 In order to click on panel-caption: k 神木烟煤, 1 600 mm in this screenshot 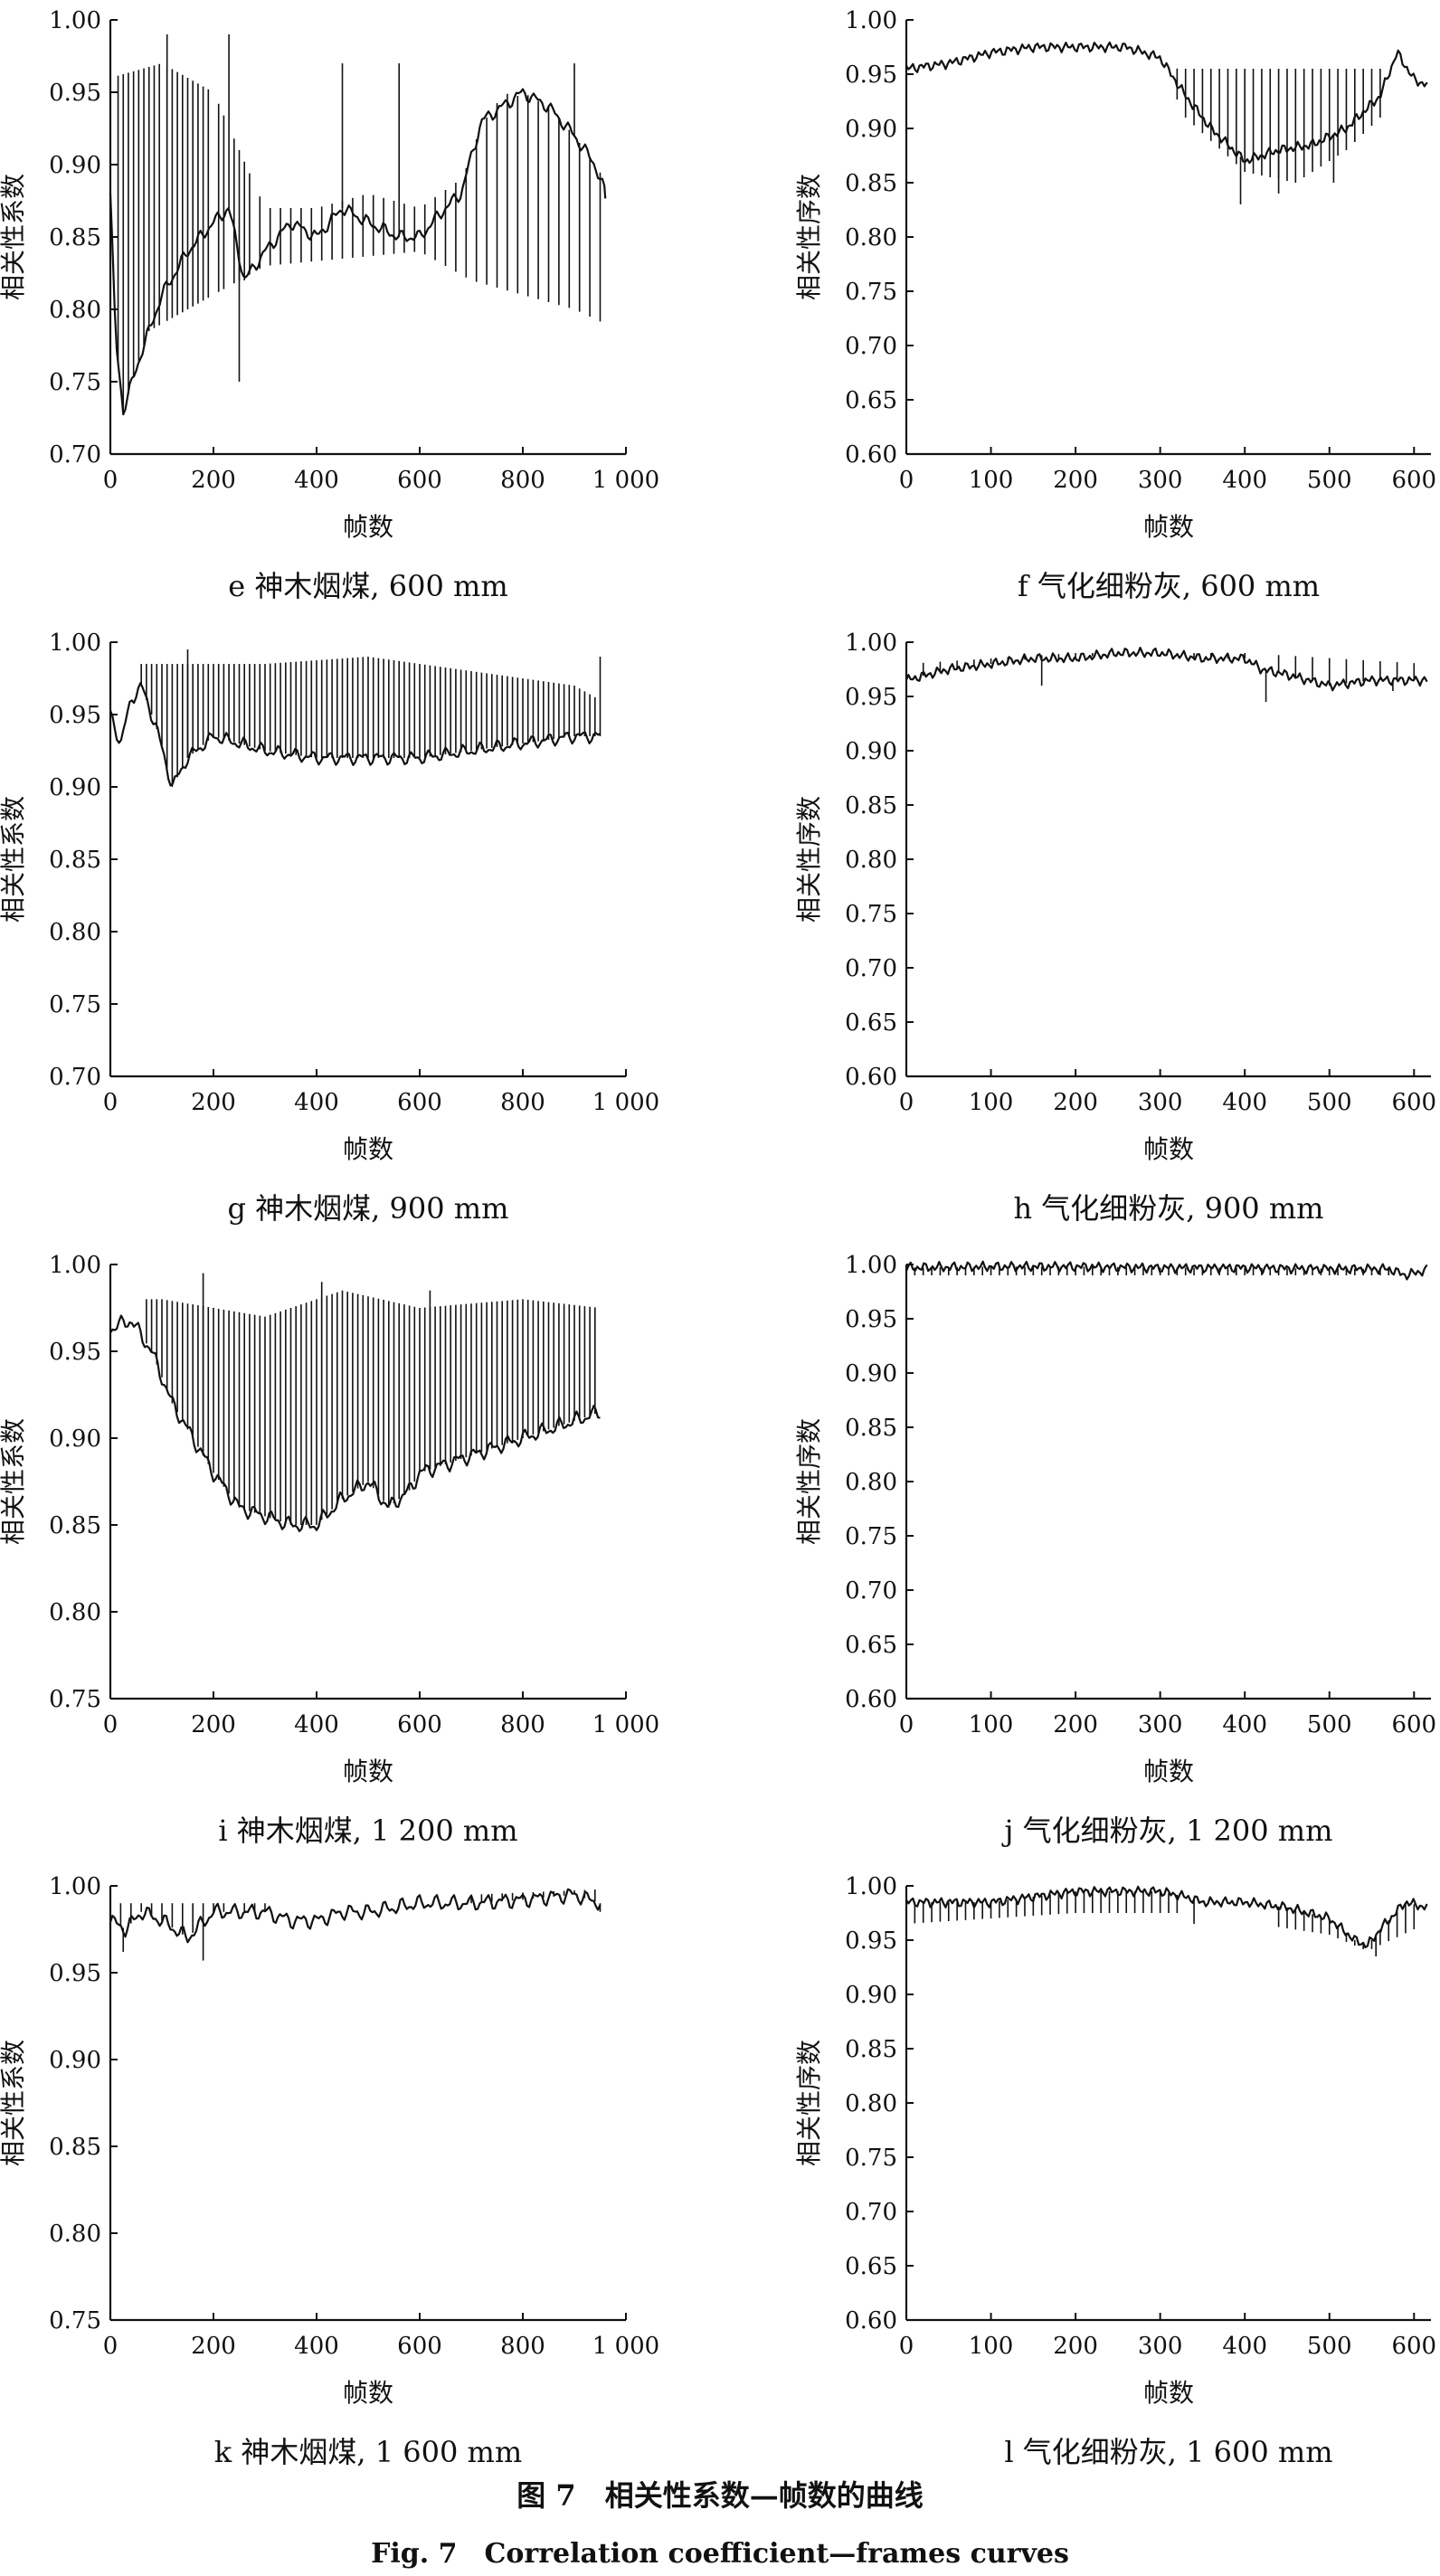, I will do `click(368, 2452)`.